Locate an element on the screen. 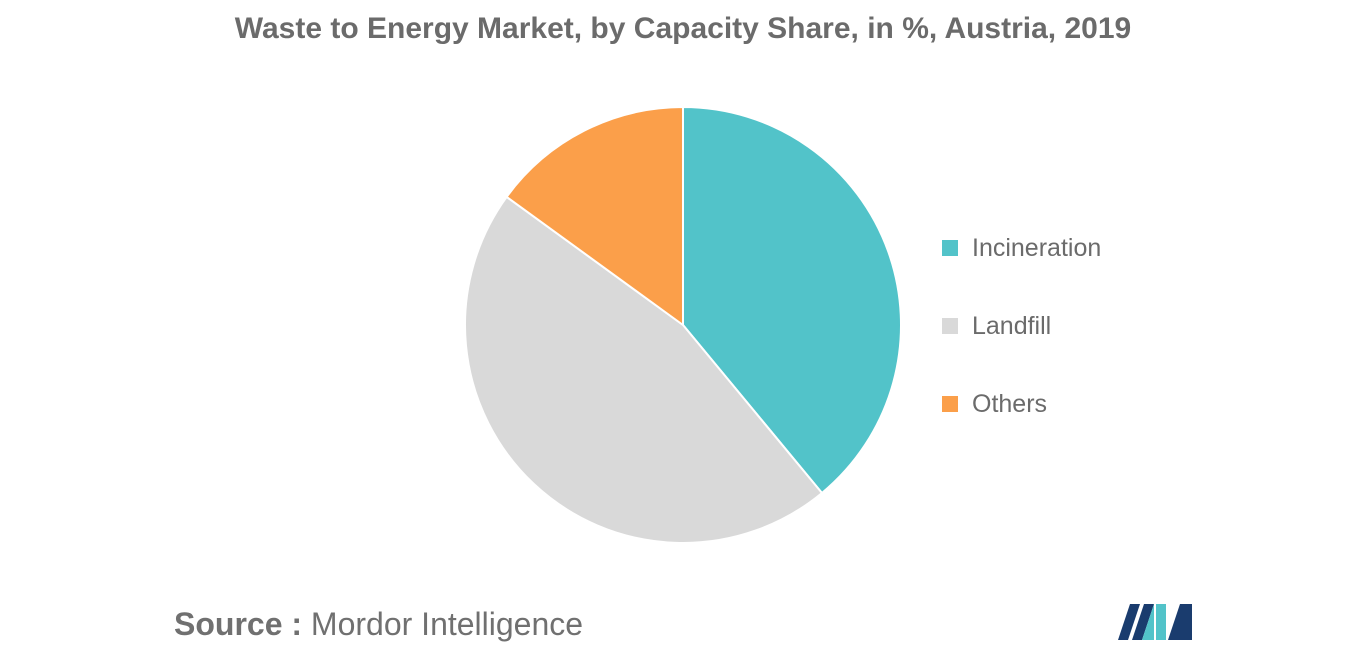  legend-label-landfill: Landfill is located at coordinates (1012, 325).